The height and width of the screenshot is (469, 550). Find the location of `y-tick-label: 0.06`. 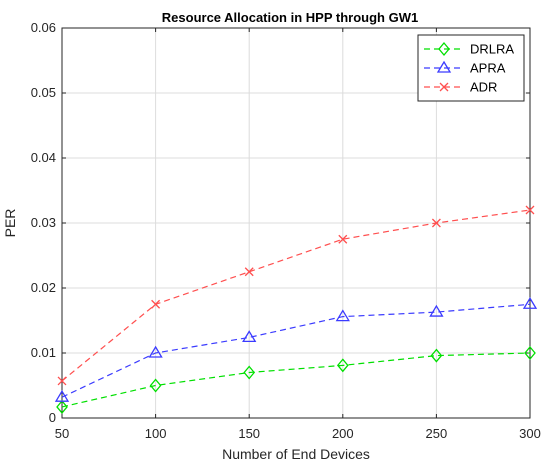

y-tick-label: 0.06 is located at coordinates (43, 27).